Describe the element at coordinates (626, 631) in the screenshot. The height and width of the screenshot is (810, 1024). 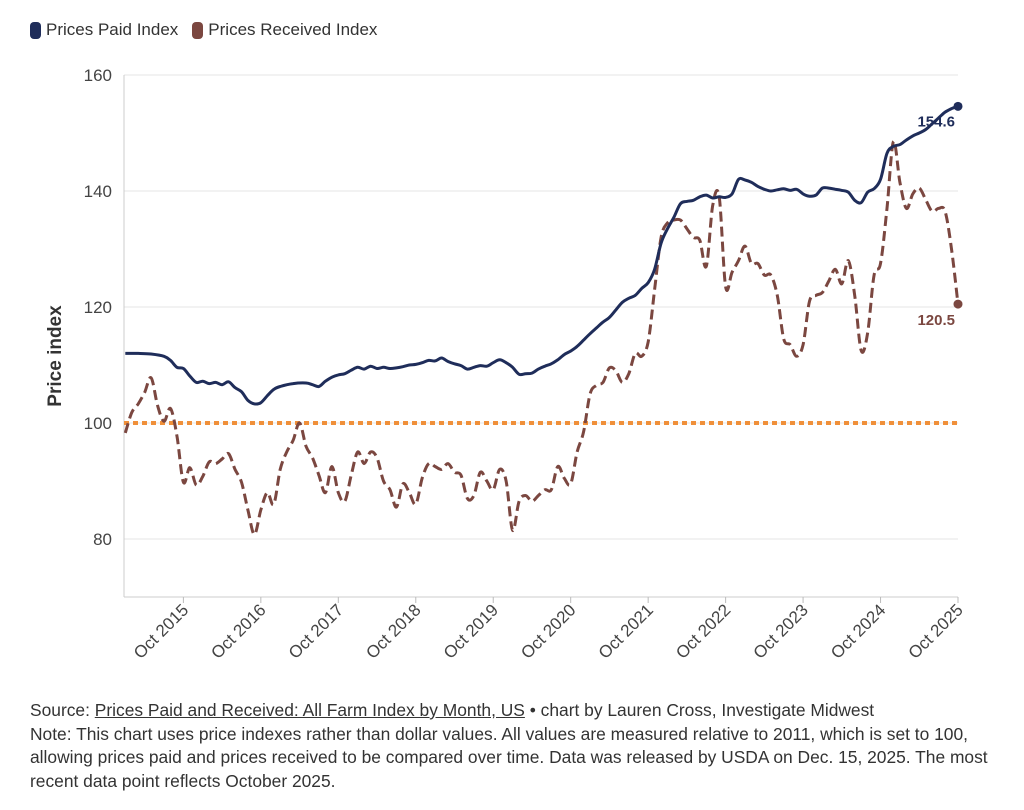
I see `x-tick-label-2021: Oct 2021` at that location.